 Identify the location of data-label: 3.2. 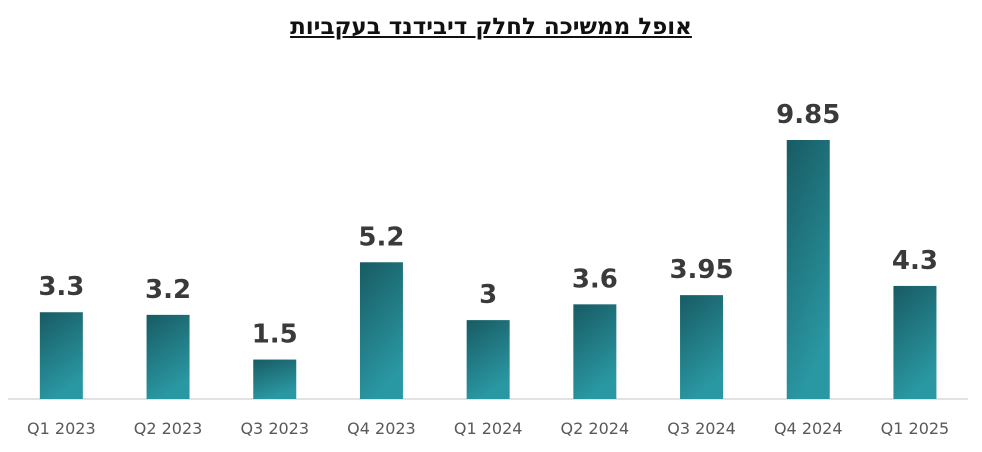
(168, 290).